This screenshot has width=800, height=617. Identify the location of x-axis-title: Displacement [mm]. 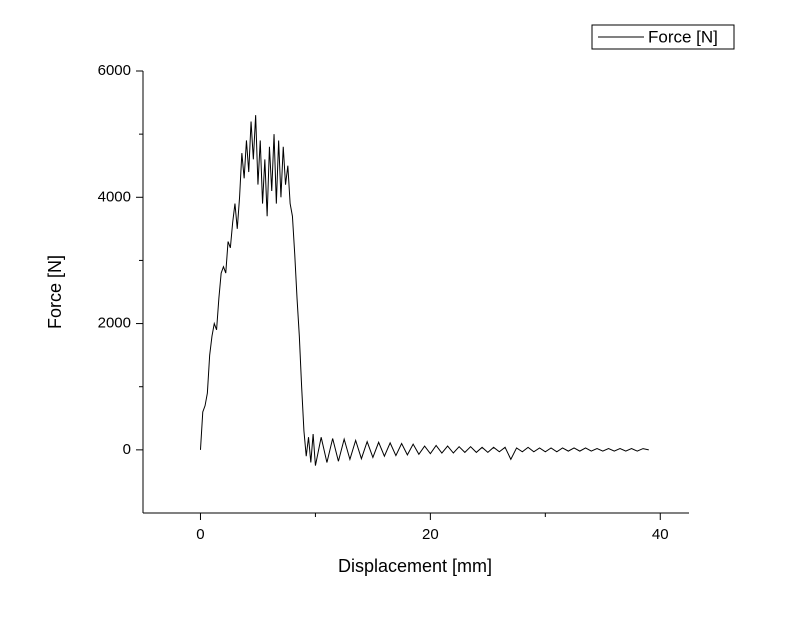
(415, 566).